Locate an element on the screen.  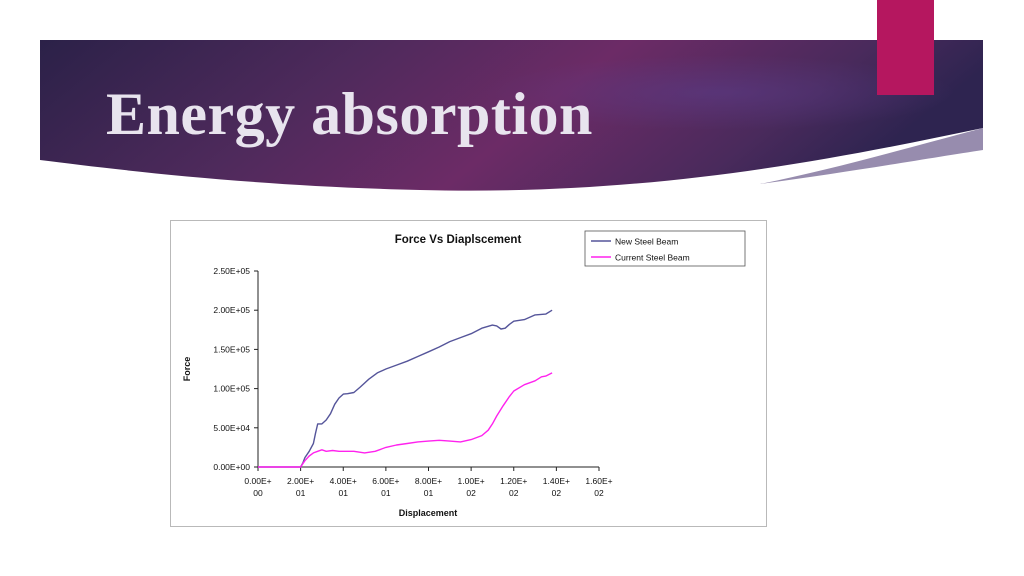
legend-box is located at coordinates (665, 248).